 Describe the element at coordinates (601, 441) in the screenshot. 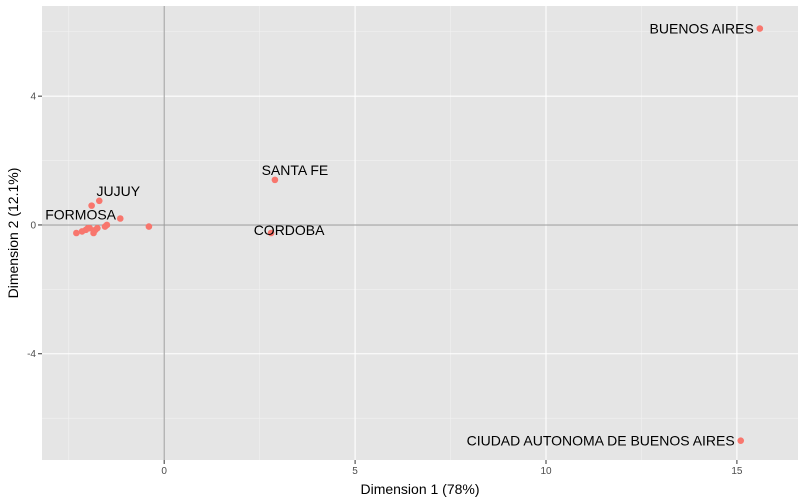

I see `point-label: CIUDAD AUTONOMA DE BUENOS AIRES` at that location.